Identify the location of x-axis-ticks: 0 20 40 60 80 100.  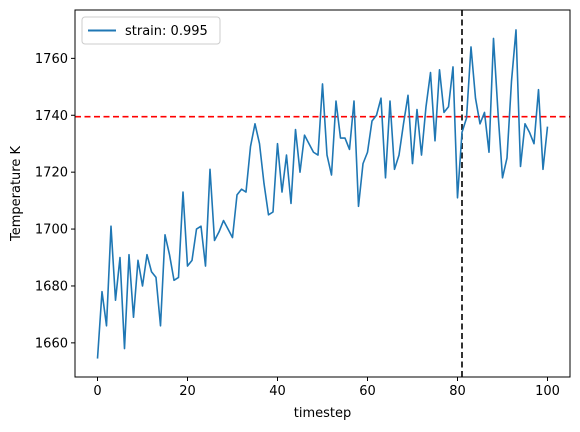
(326, 388).